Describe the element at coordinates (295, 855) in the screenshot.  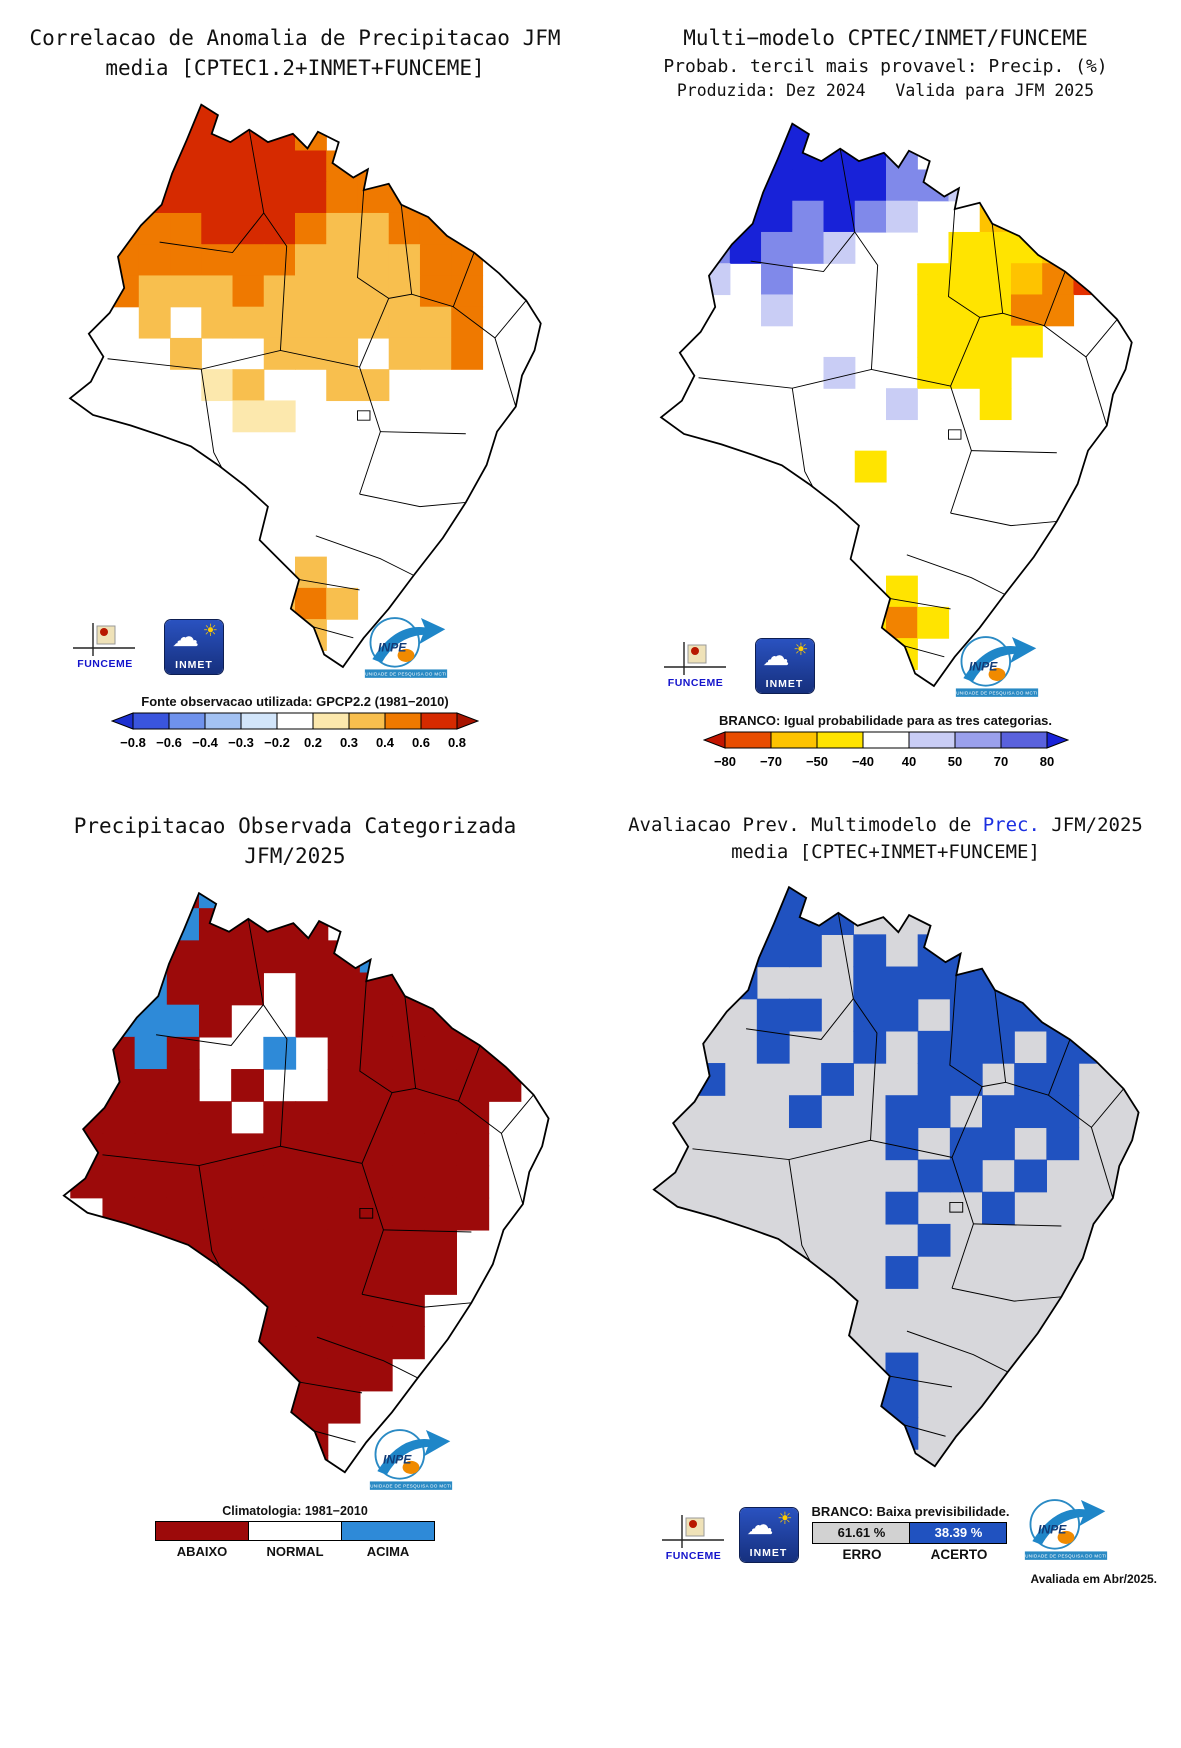
I see `observed-title-line2: JFM/2025` at that location.